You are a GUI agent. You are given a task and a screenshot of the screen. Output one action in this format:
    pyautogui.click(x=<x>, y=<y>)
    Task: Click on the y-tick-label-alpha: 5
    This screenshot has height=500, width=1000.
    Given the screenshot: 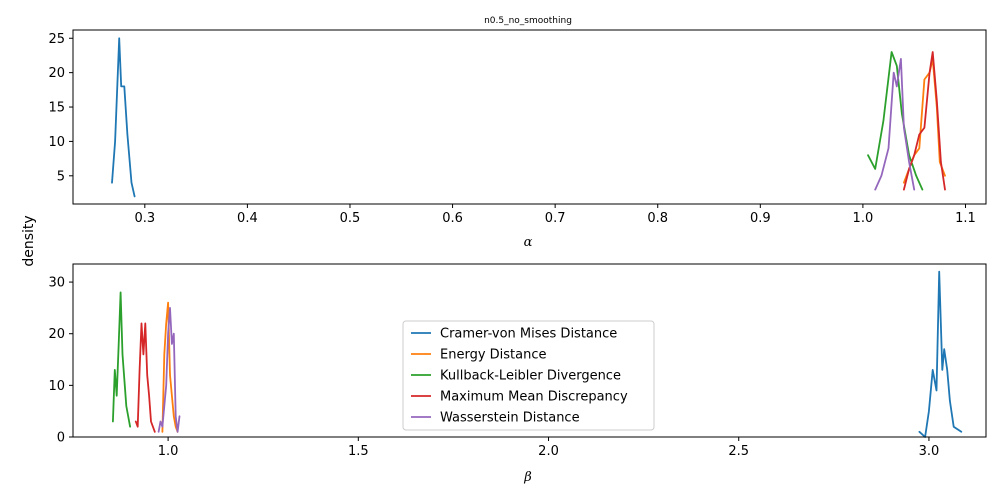 What is the action you would take?
    pyautogui.click(x=61, y=176)
    